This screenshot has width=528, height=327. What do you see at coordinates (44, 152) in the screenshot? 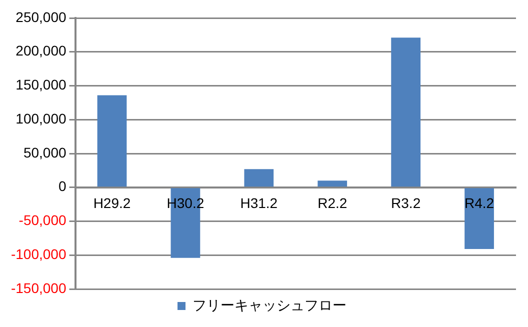
I see `y-tick-label: 50,000` at bounding box center [44, 152].